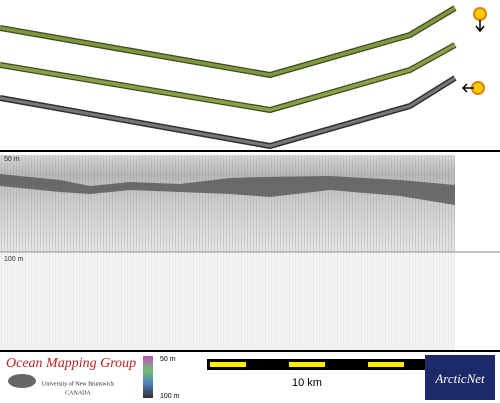  I want to click on logo-box, so click(460, 377).